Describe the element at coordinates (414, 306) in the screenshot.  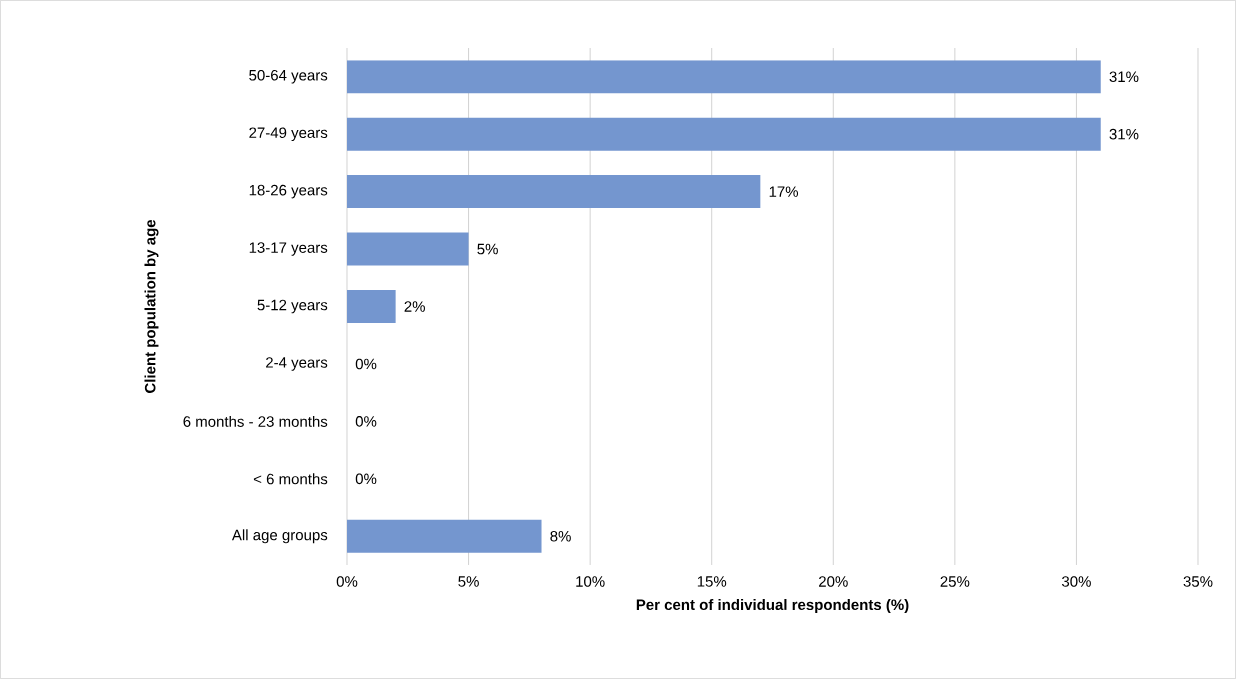
I see `data-label: 2%` at that location.